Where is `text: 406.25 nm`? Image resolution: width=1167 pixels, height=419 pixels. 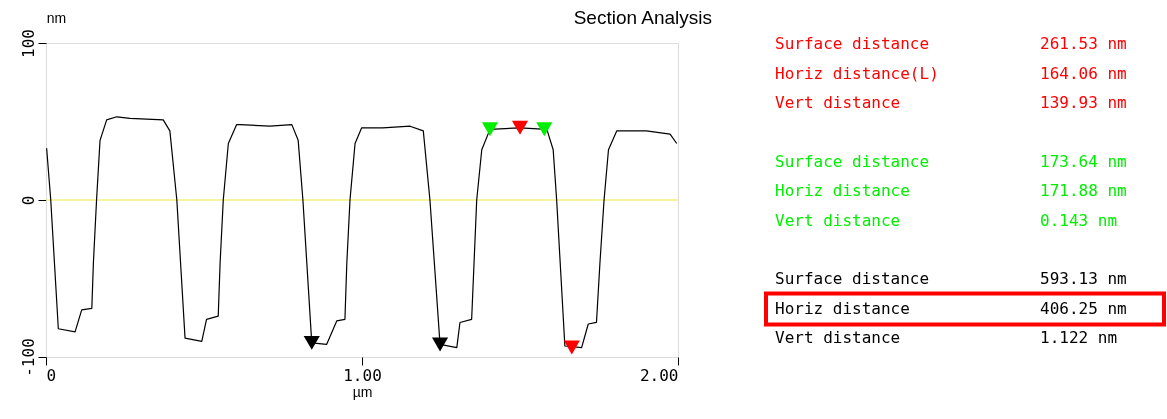 text: 406.25 nm is located at coordinates (1083, 308).